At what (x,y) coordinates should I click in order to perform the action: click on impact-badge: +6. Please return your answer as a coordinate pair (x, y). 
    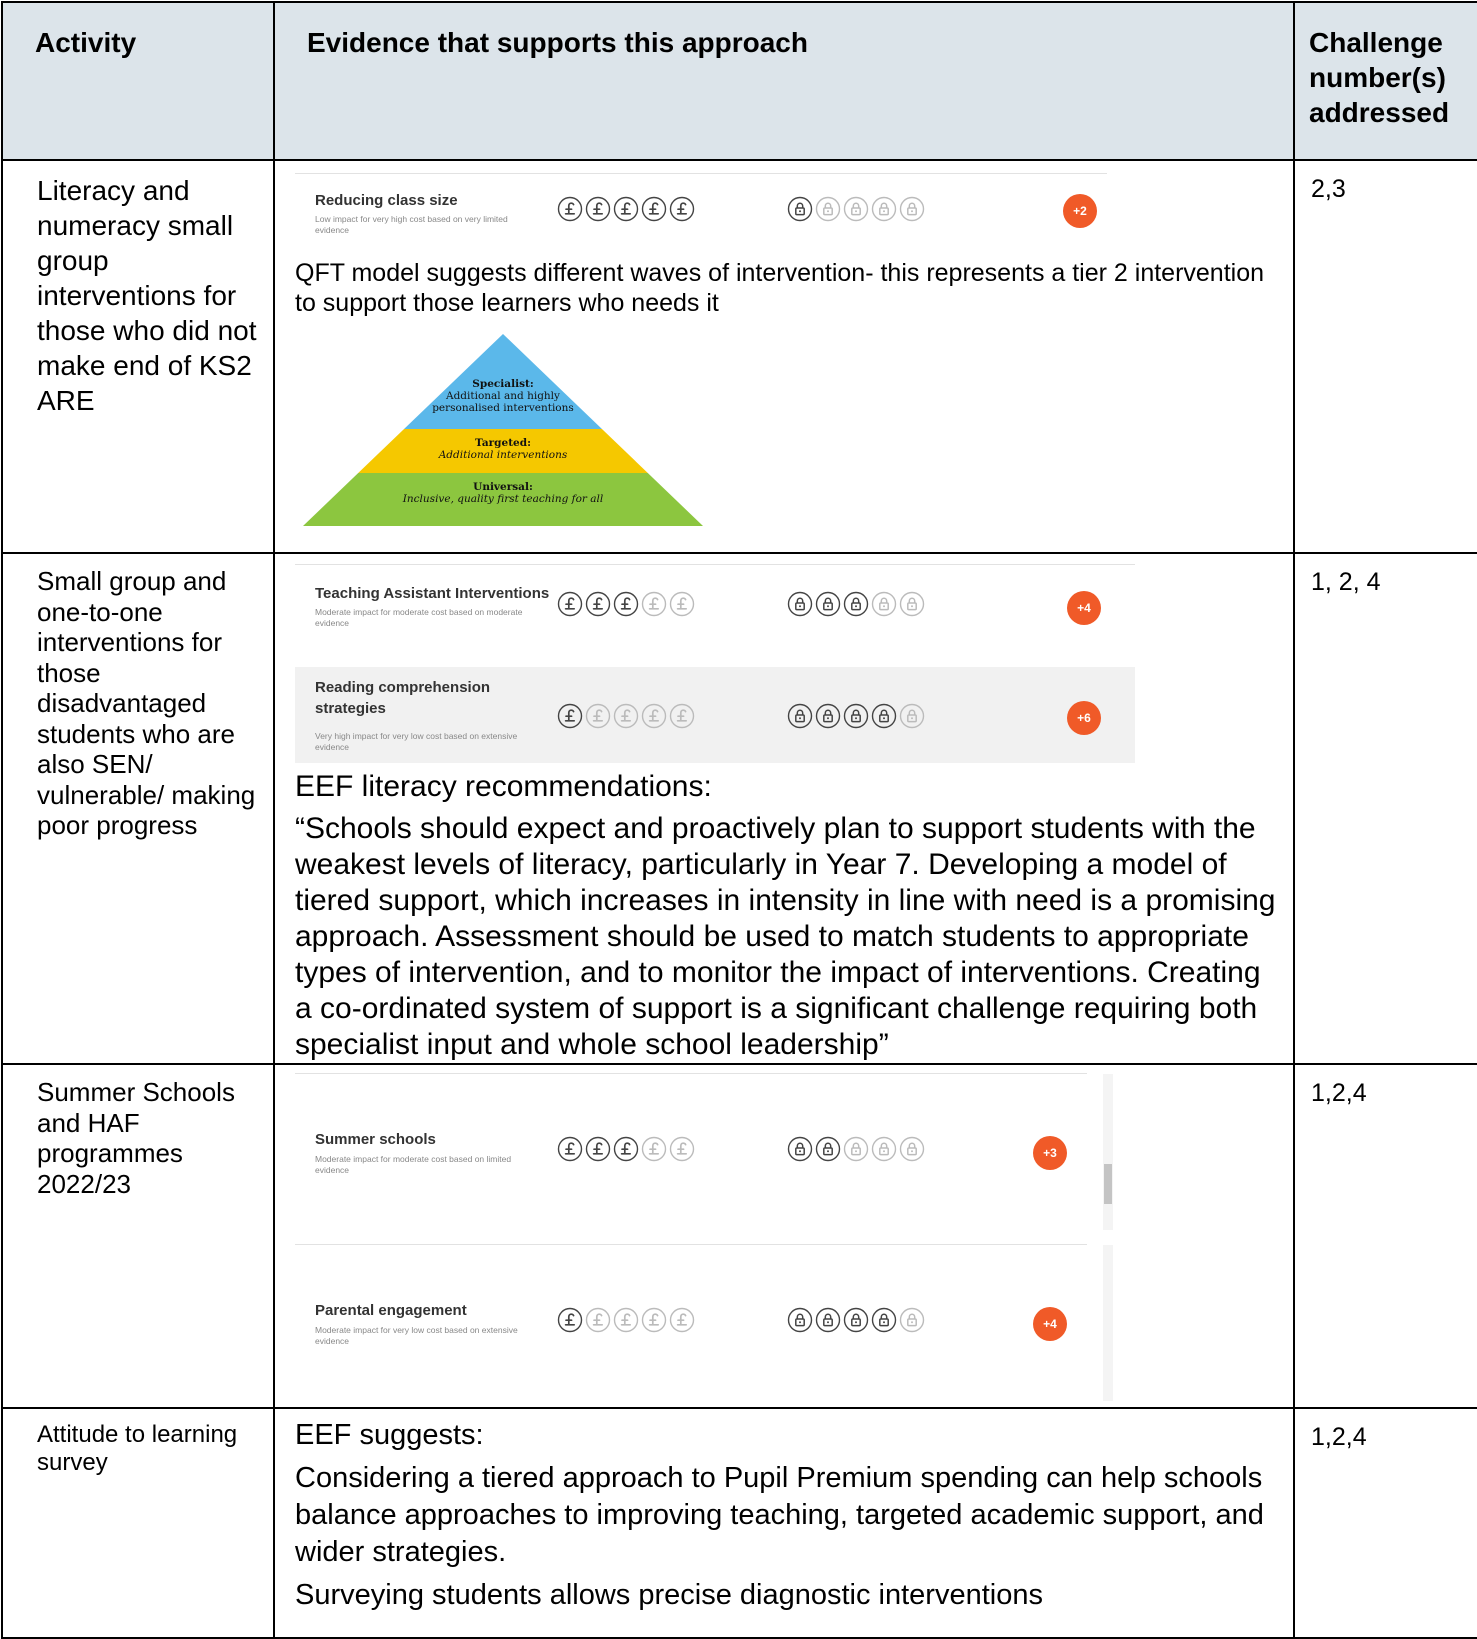
    Looking at the image, I should click on (1084, 718).